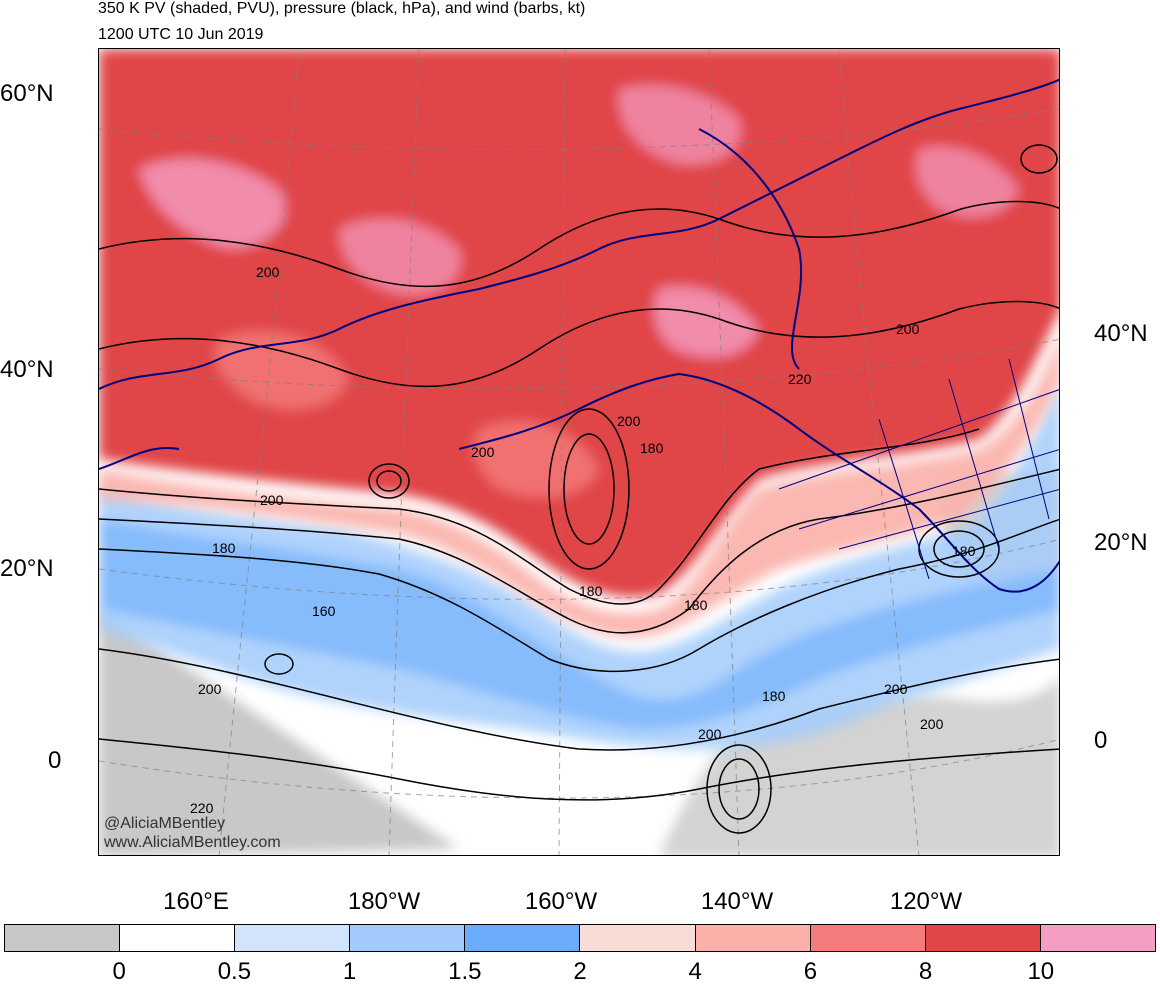  Describe the element at coordinates (119, 971) in the screenshot. I see `colorbar-tick-label: 0` at that location.